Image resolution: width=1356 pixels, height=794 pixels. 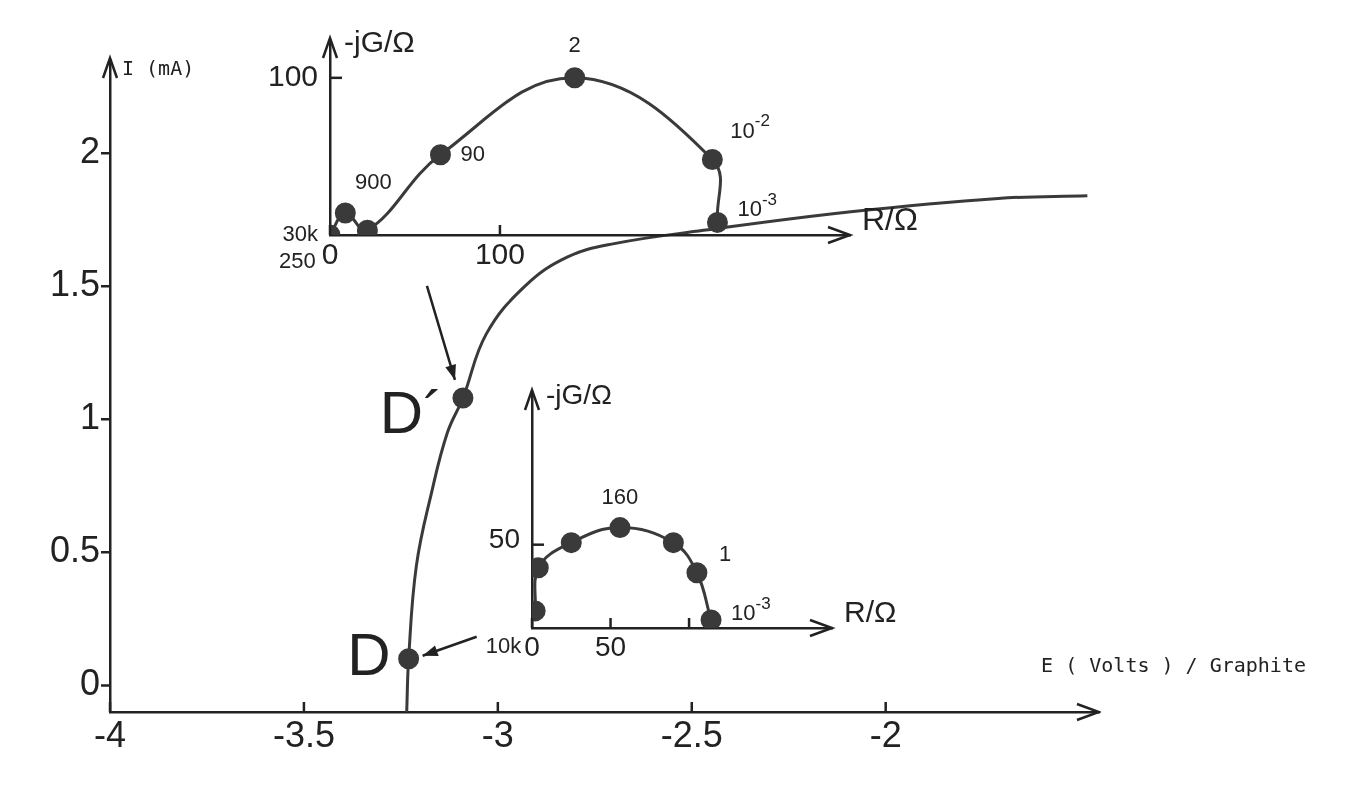 What do you see at coordinates (472, 153) in the screenshot?
I see `annotation: 90` at bounding box center [472, 153].